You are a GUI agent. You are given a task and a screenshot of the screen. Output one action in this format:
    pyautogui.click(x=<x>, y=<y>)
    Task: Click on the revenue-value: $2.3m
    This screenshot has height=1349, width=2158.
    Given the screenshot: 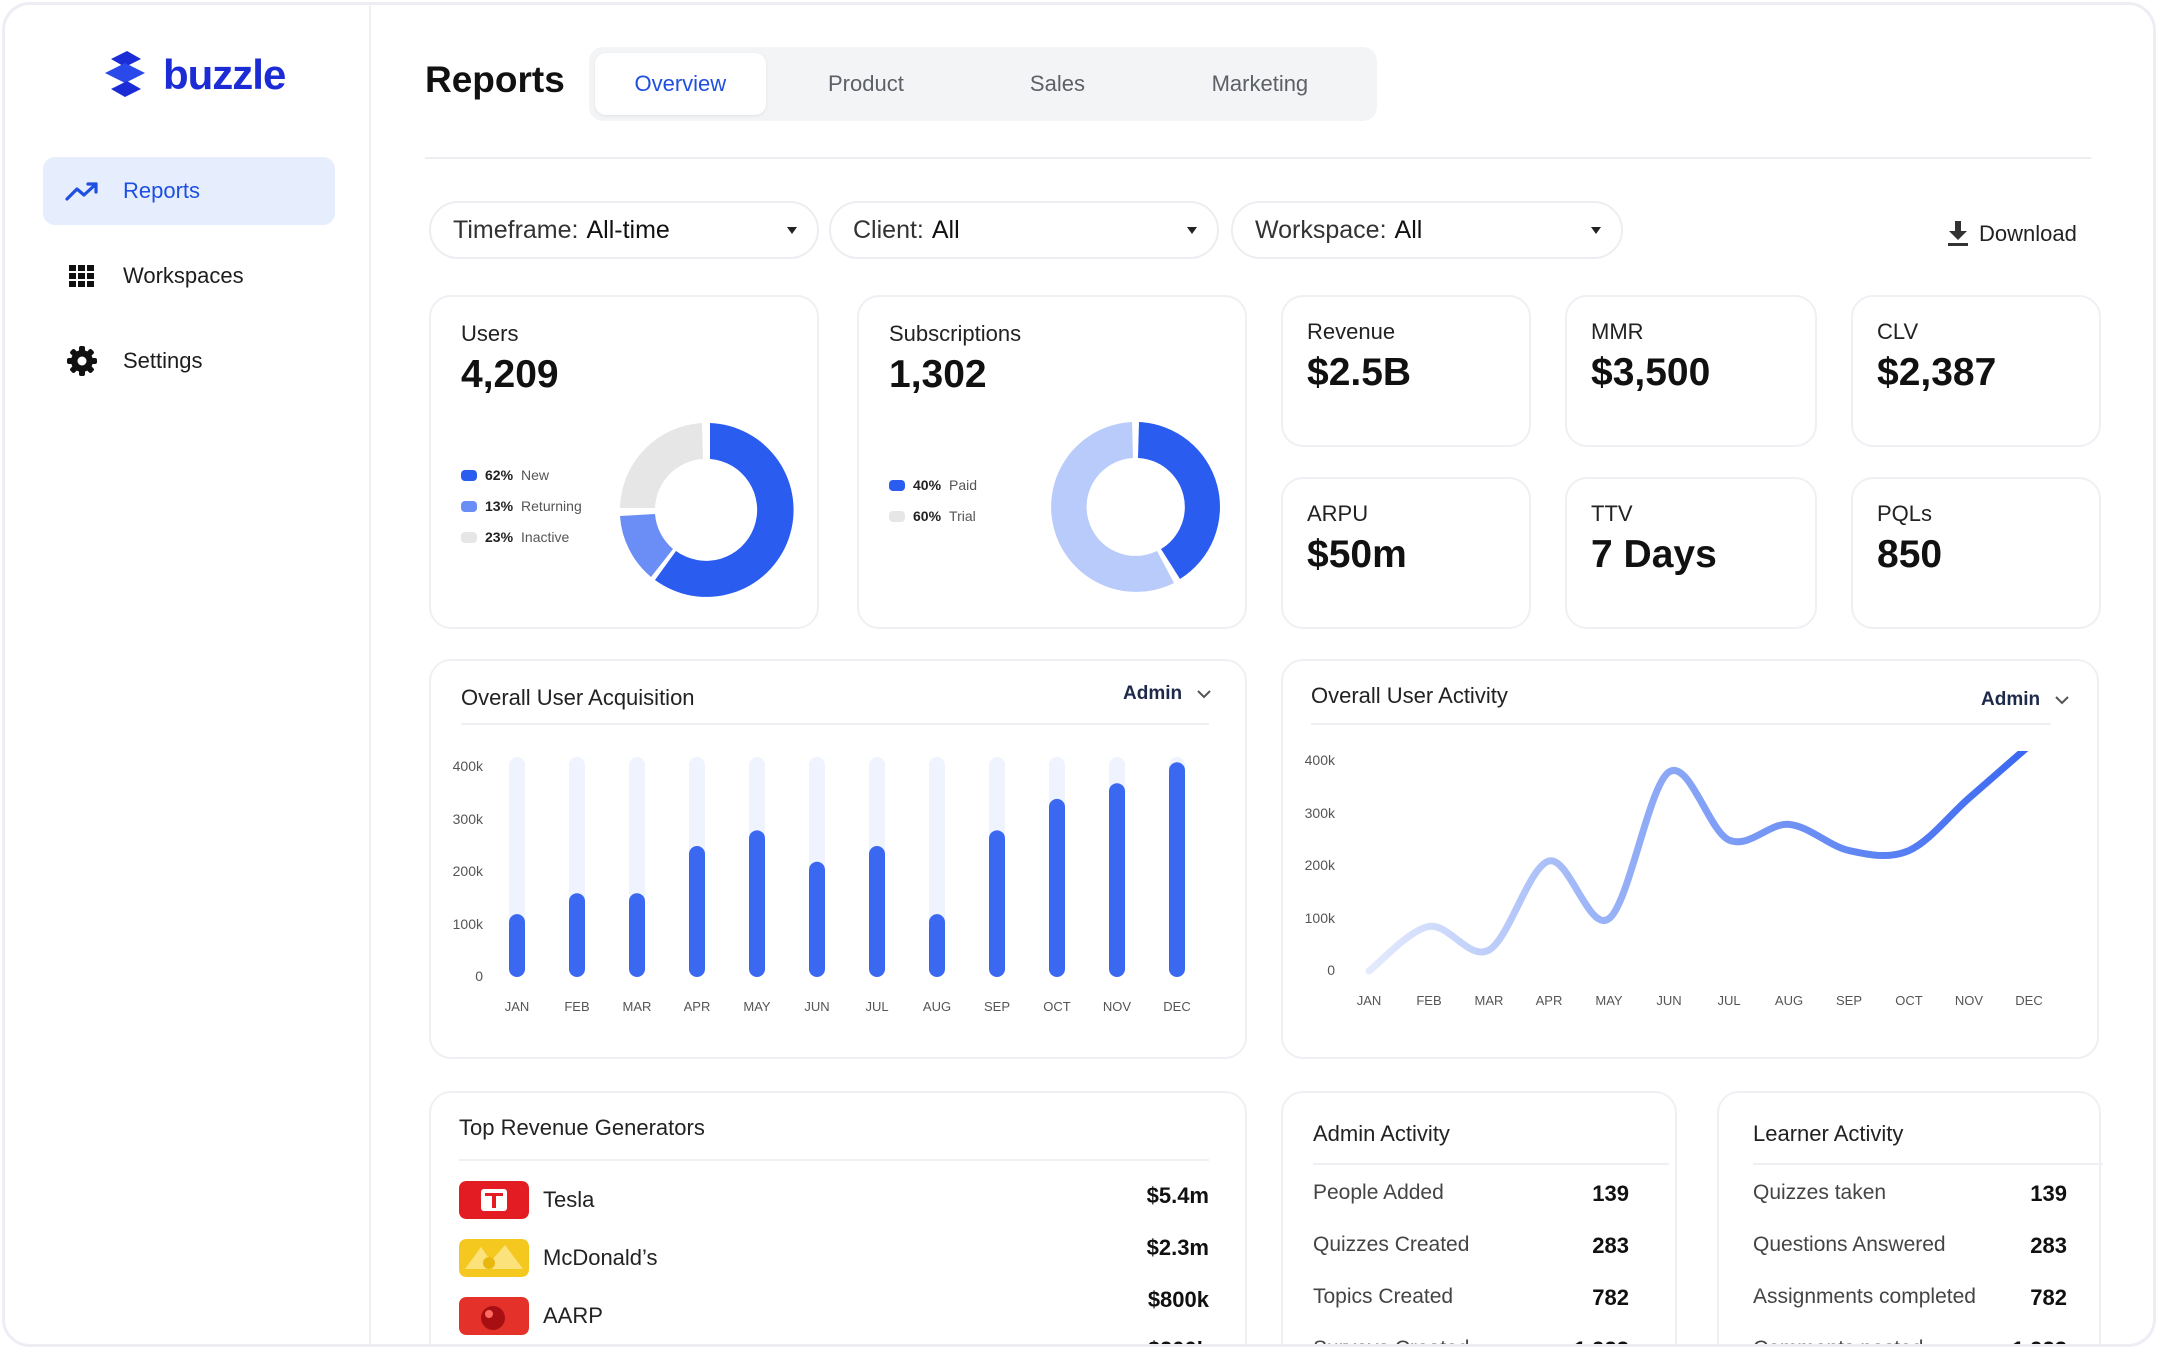 What is the action you would take?
    pyautogui.click(x=1177, y=1247)
    